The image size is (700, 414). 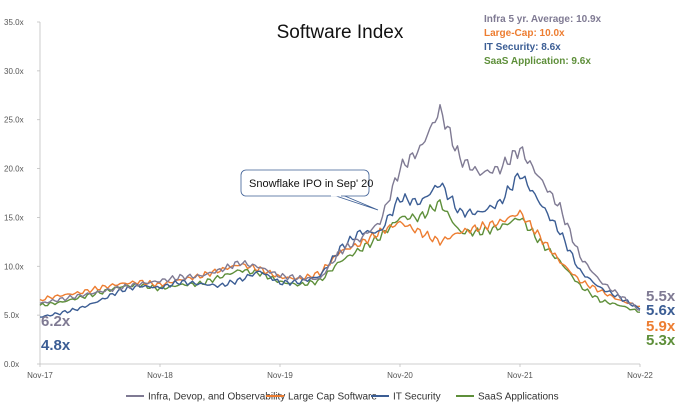 What do you see at coordinates (56, 333) in the screenshot?
I see `start-labels: 6.2x 4.8x` at bounding box center [56, 333].